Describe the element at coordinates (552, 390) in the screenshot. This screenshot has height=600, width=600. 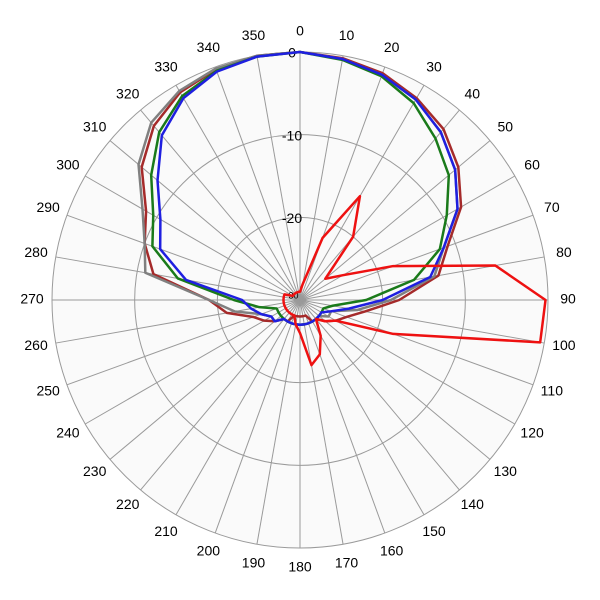
I see `angle-label: 110` at that location.